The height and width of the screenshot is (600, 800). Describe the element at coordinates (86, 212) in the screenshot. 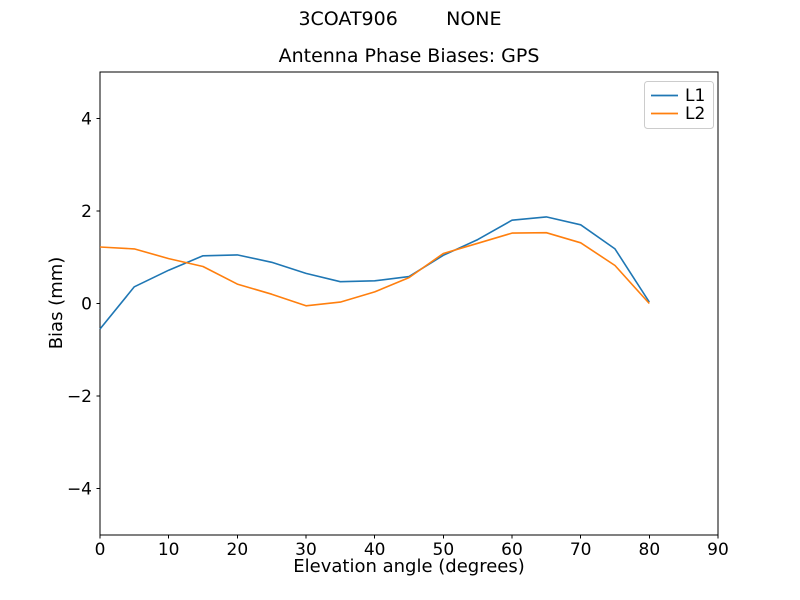

I see `y-tick-label: 2` at that location.